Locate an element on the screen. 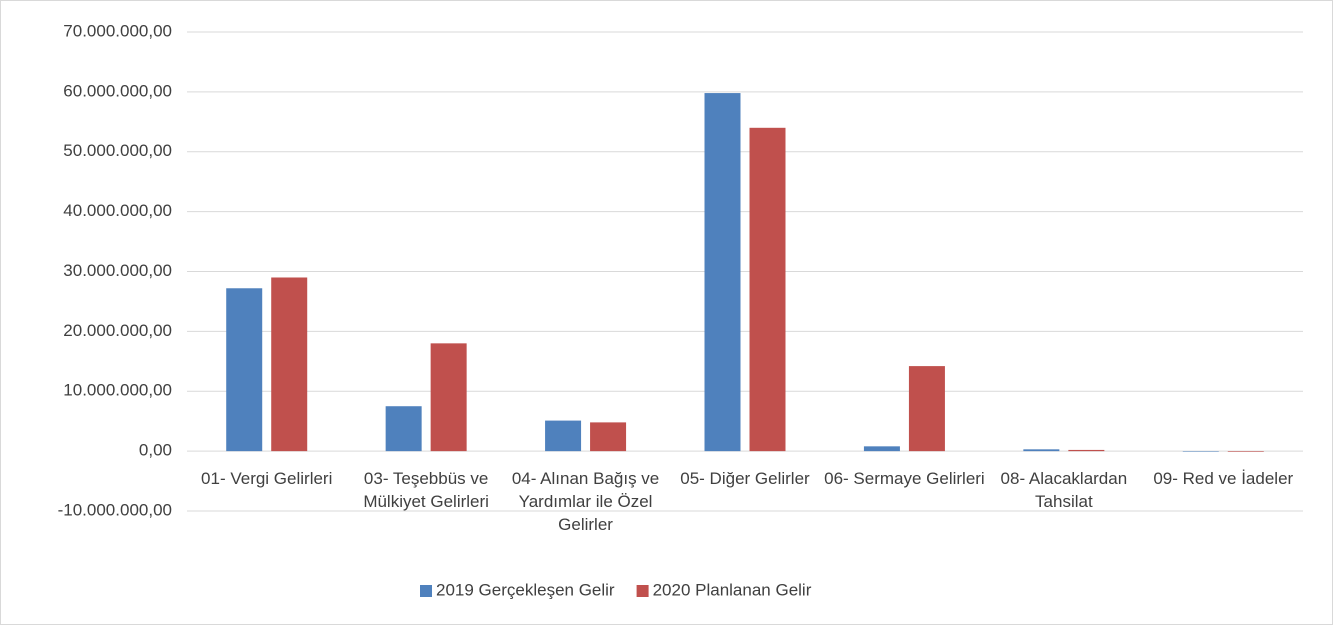 The width and height of the screenshot is (1334, 626). x-tick-label-box: 09- Red ve İadeler is located at coordinates (1223, 478).